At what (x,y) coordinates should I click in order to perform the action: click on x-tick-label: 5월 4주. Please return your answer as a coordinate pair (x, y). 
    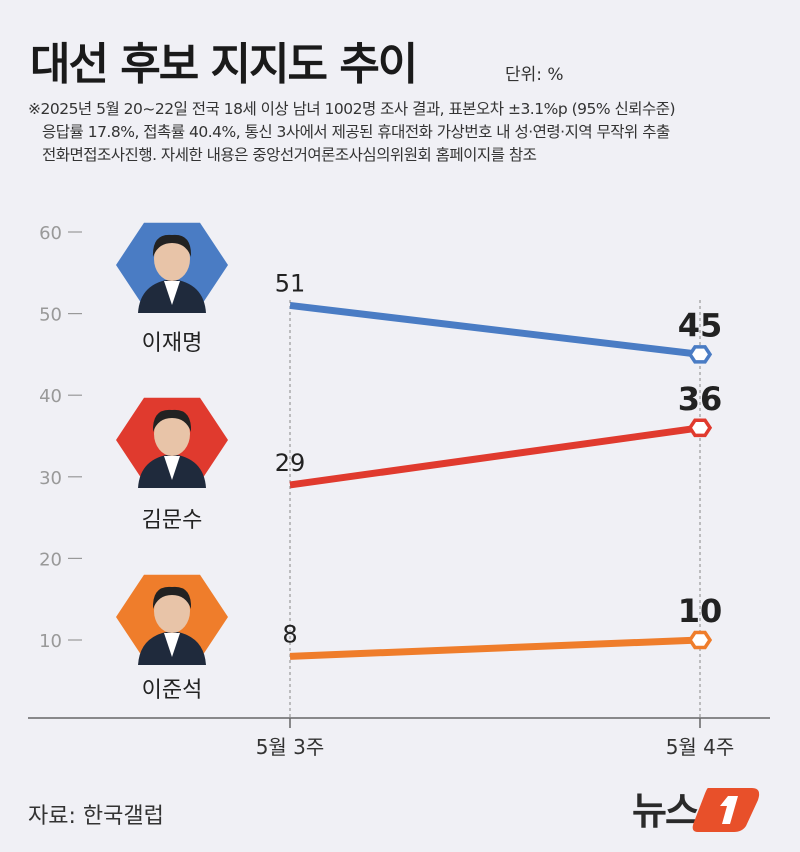
    Looking at the image, I should click on (700, 747).